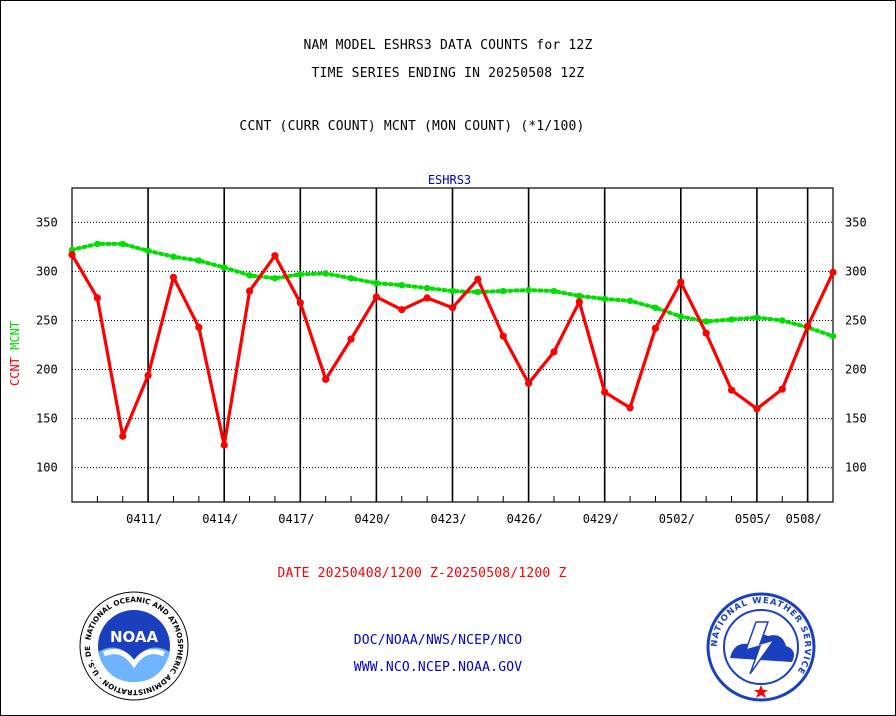 This screenshot has width=896, height=716. What do you see at coordinates (134, 637) in the screenshot?
I see `svg-text: NOAA` at bounding box center [134, 637].